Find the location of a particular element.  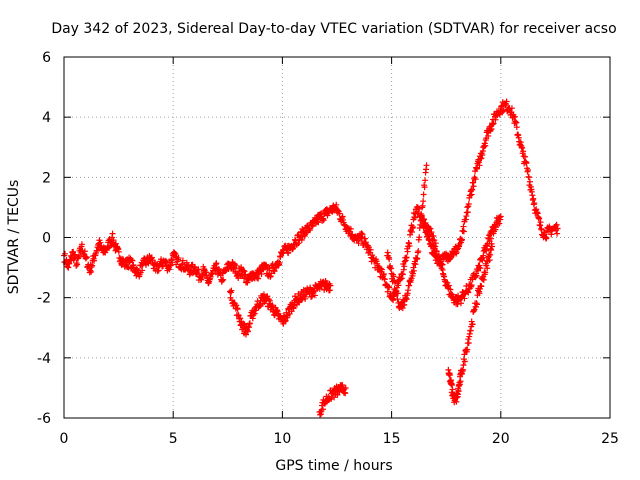

y-tick-label: 4 is located at coordinates (46, 118).